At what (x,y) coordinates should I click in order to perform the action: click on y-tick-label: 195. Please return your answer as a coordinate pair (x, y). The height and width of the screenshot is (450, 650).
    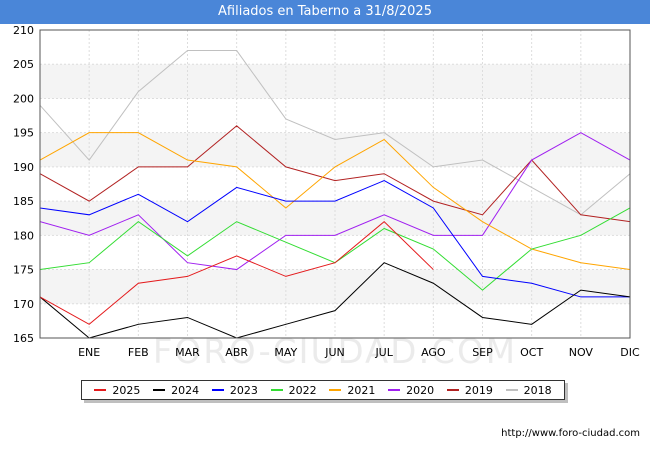
    Looking at the image, I should click on (23, 133).